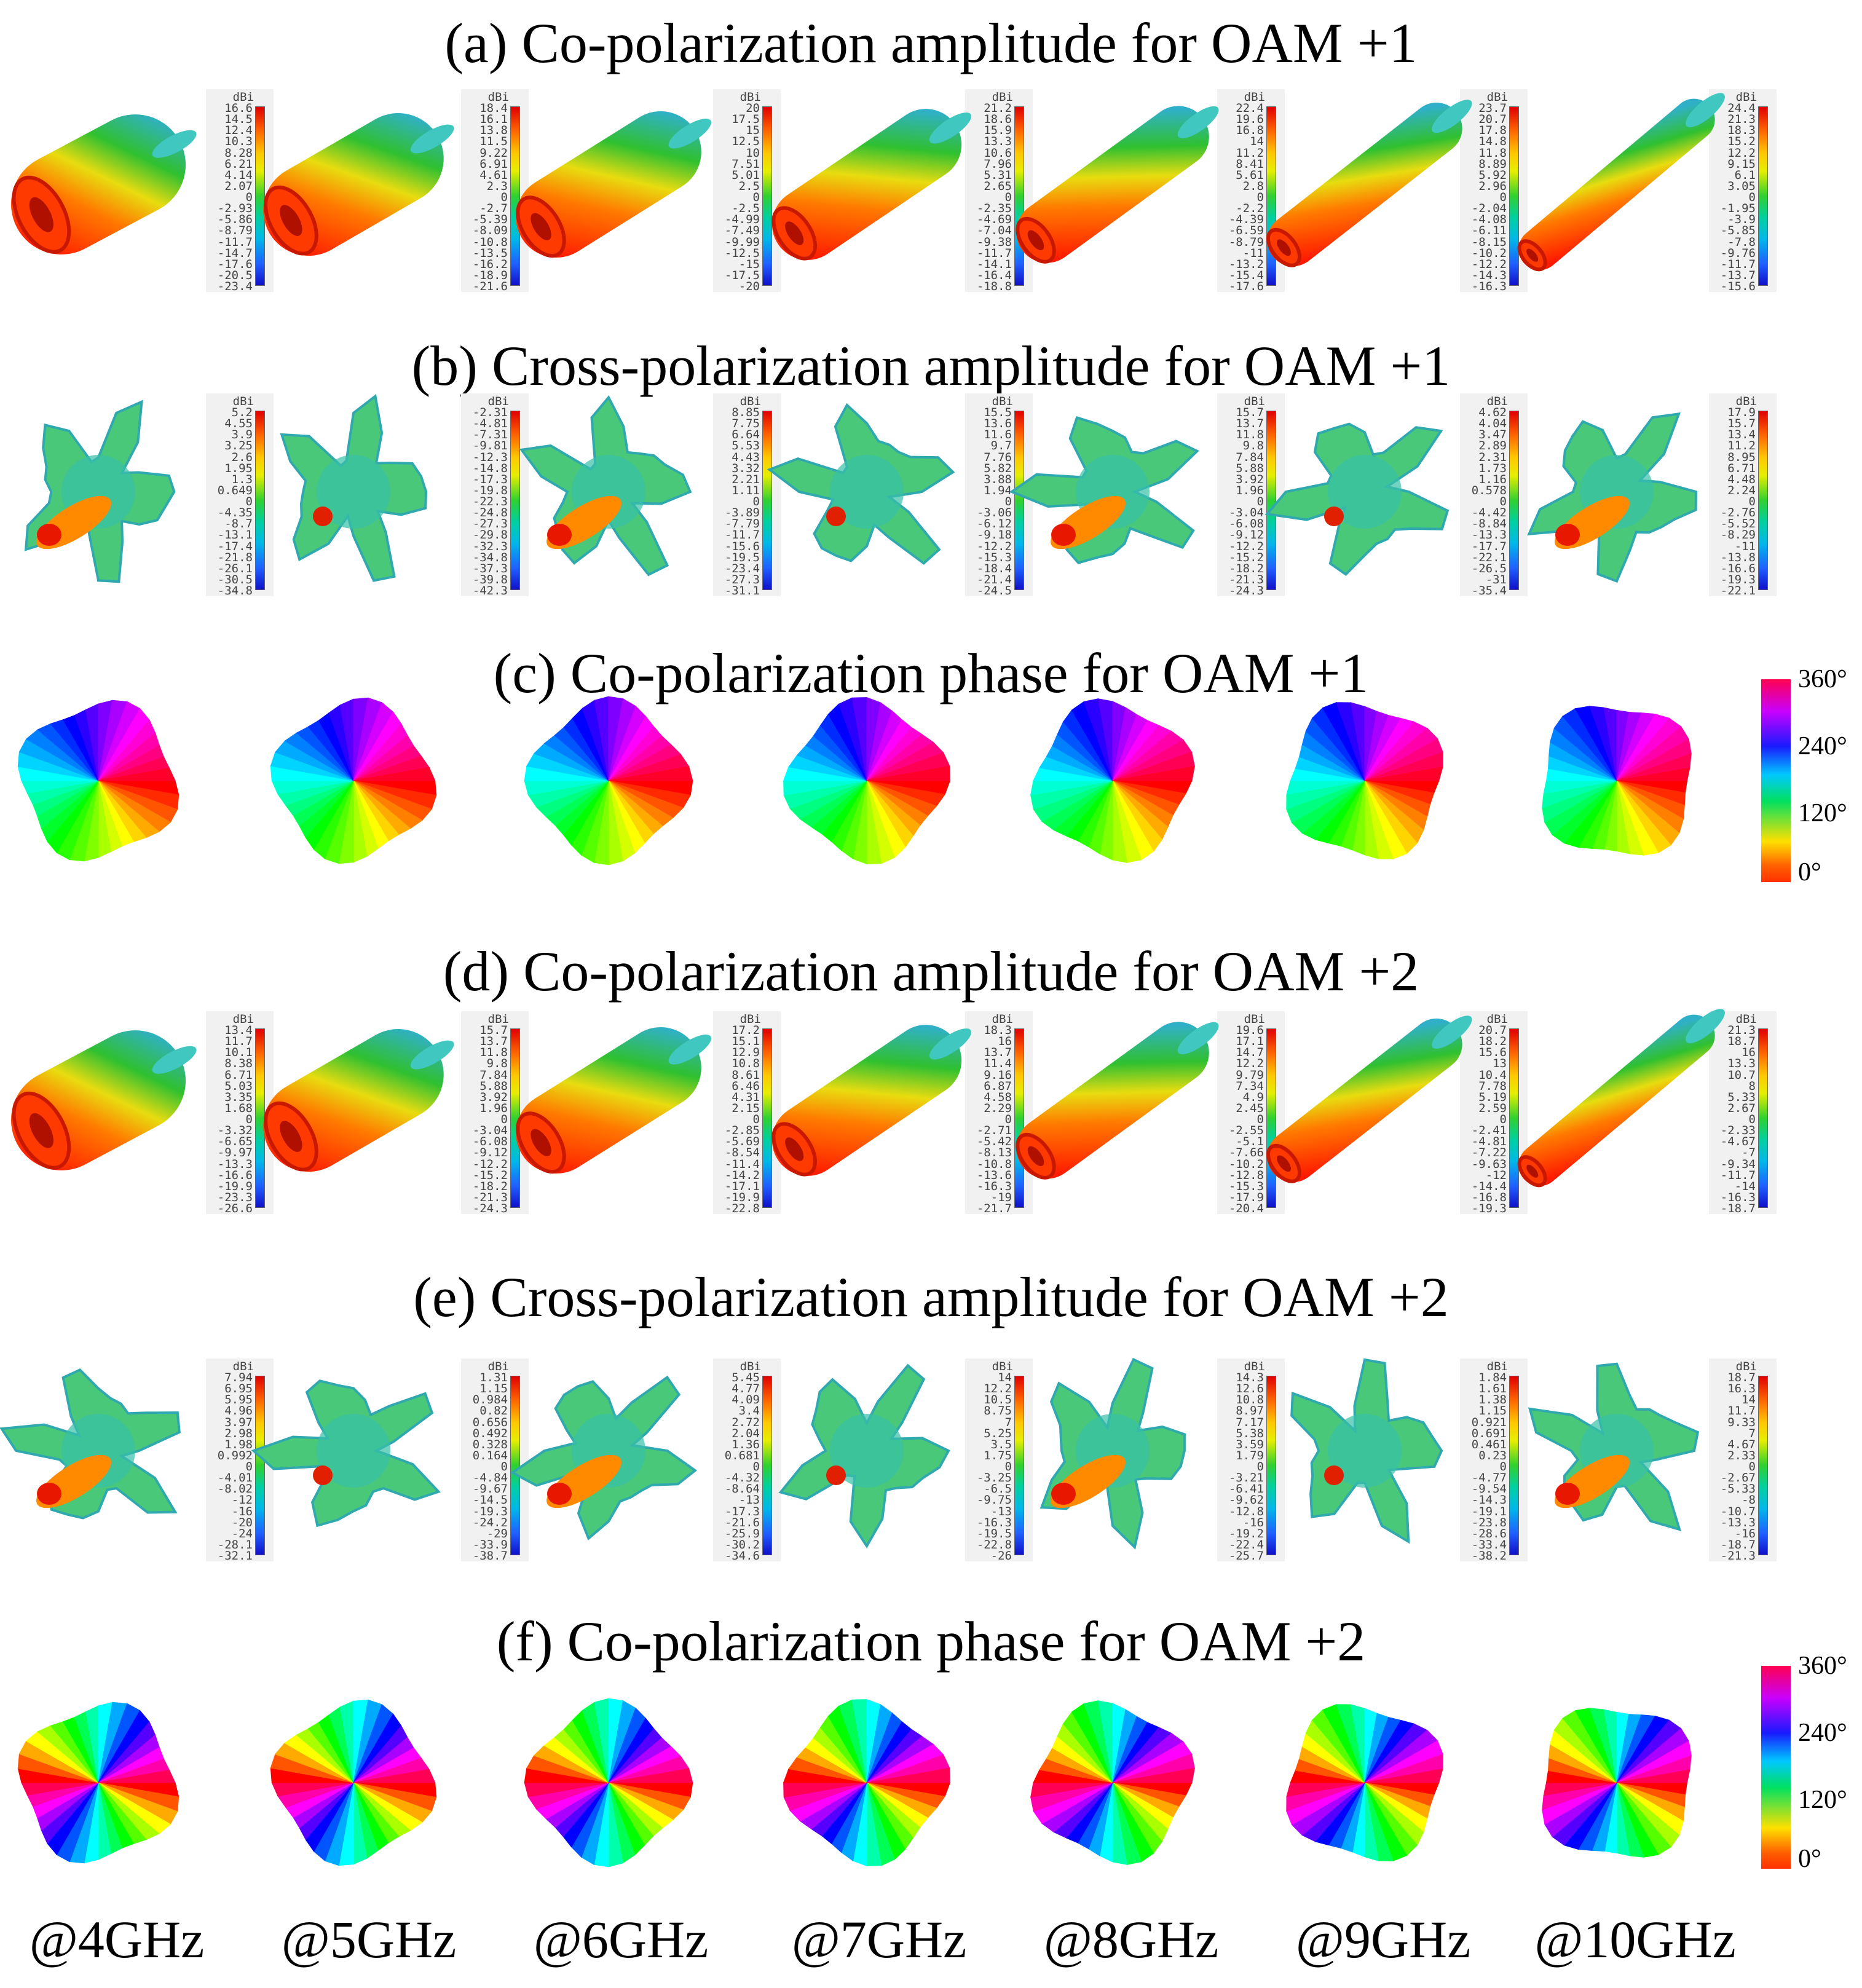 This screenshot has width=1862, height=1988. What do you see at coordinates (998, 119) in the screenshot?
I see `colorbar-tick-label: 18.6` at bounding box center [998, 119].